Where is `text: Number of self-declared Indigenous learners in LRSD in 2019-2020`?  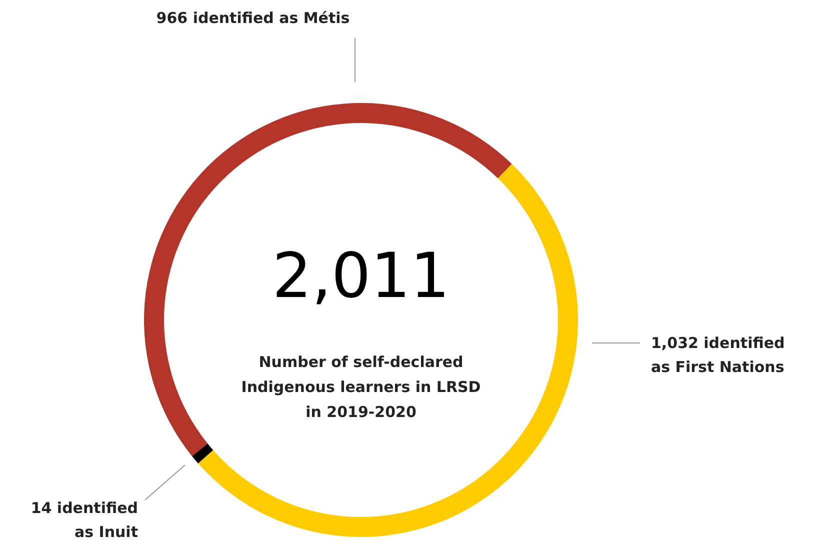 text: Number of self-declared Indigenous learners in LRSD in 2019-2020 is located at coordinates (361, 387).